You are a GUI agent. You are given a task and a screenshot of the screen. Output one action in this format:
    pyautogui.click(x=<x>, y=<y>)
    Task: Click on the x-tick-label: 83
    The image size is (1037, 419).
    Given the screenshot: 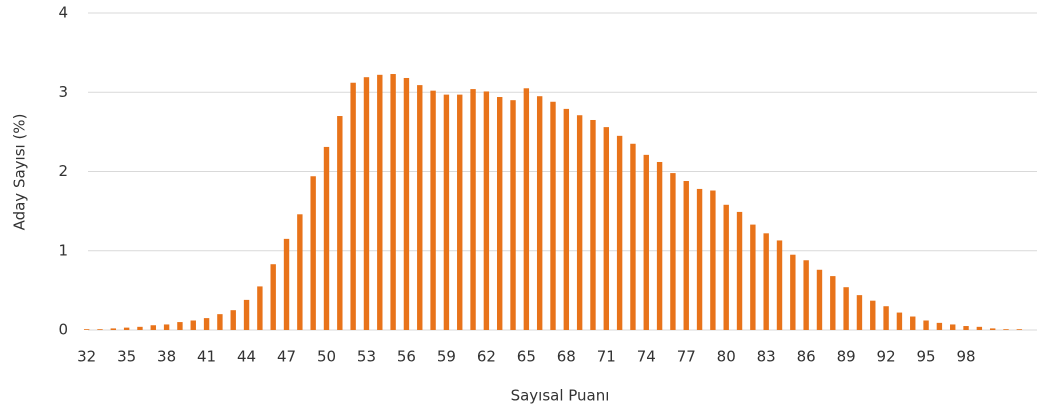 What is the action you would take?
    pyautogui.click(x=766, y=357)
    